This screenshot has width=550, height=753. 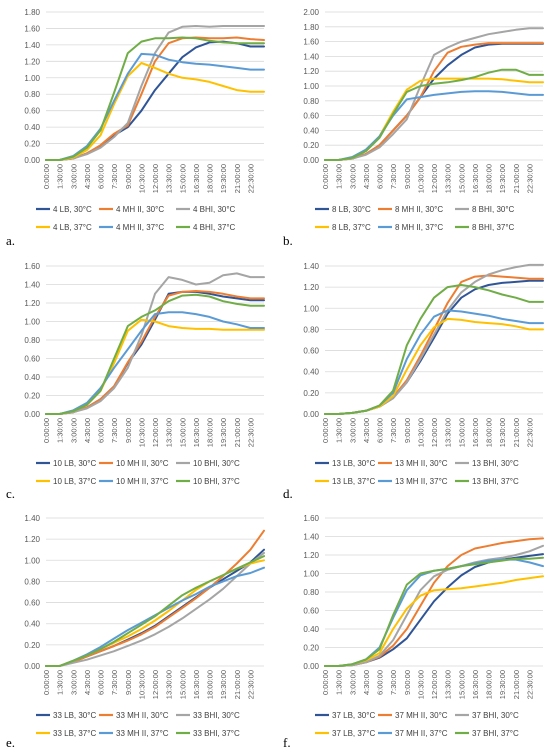 I want to click on panel-tag: d., so click(x=288, y=493).